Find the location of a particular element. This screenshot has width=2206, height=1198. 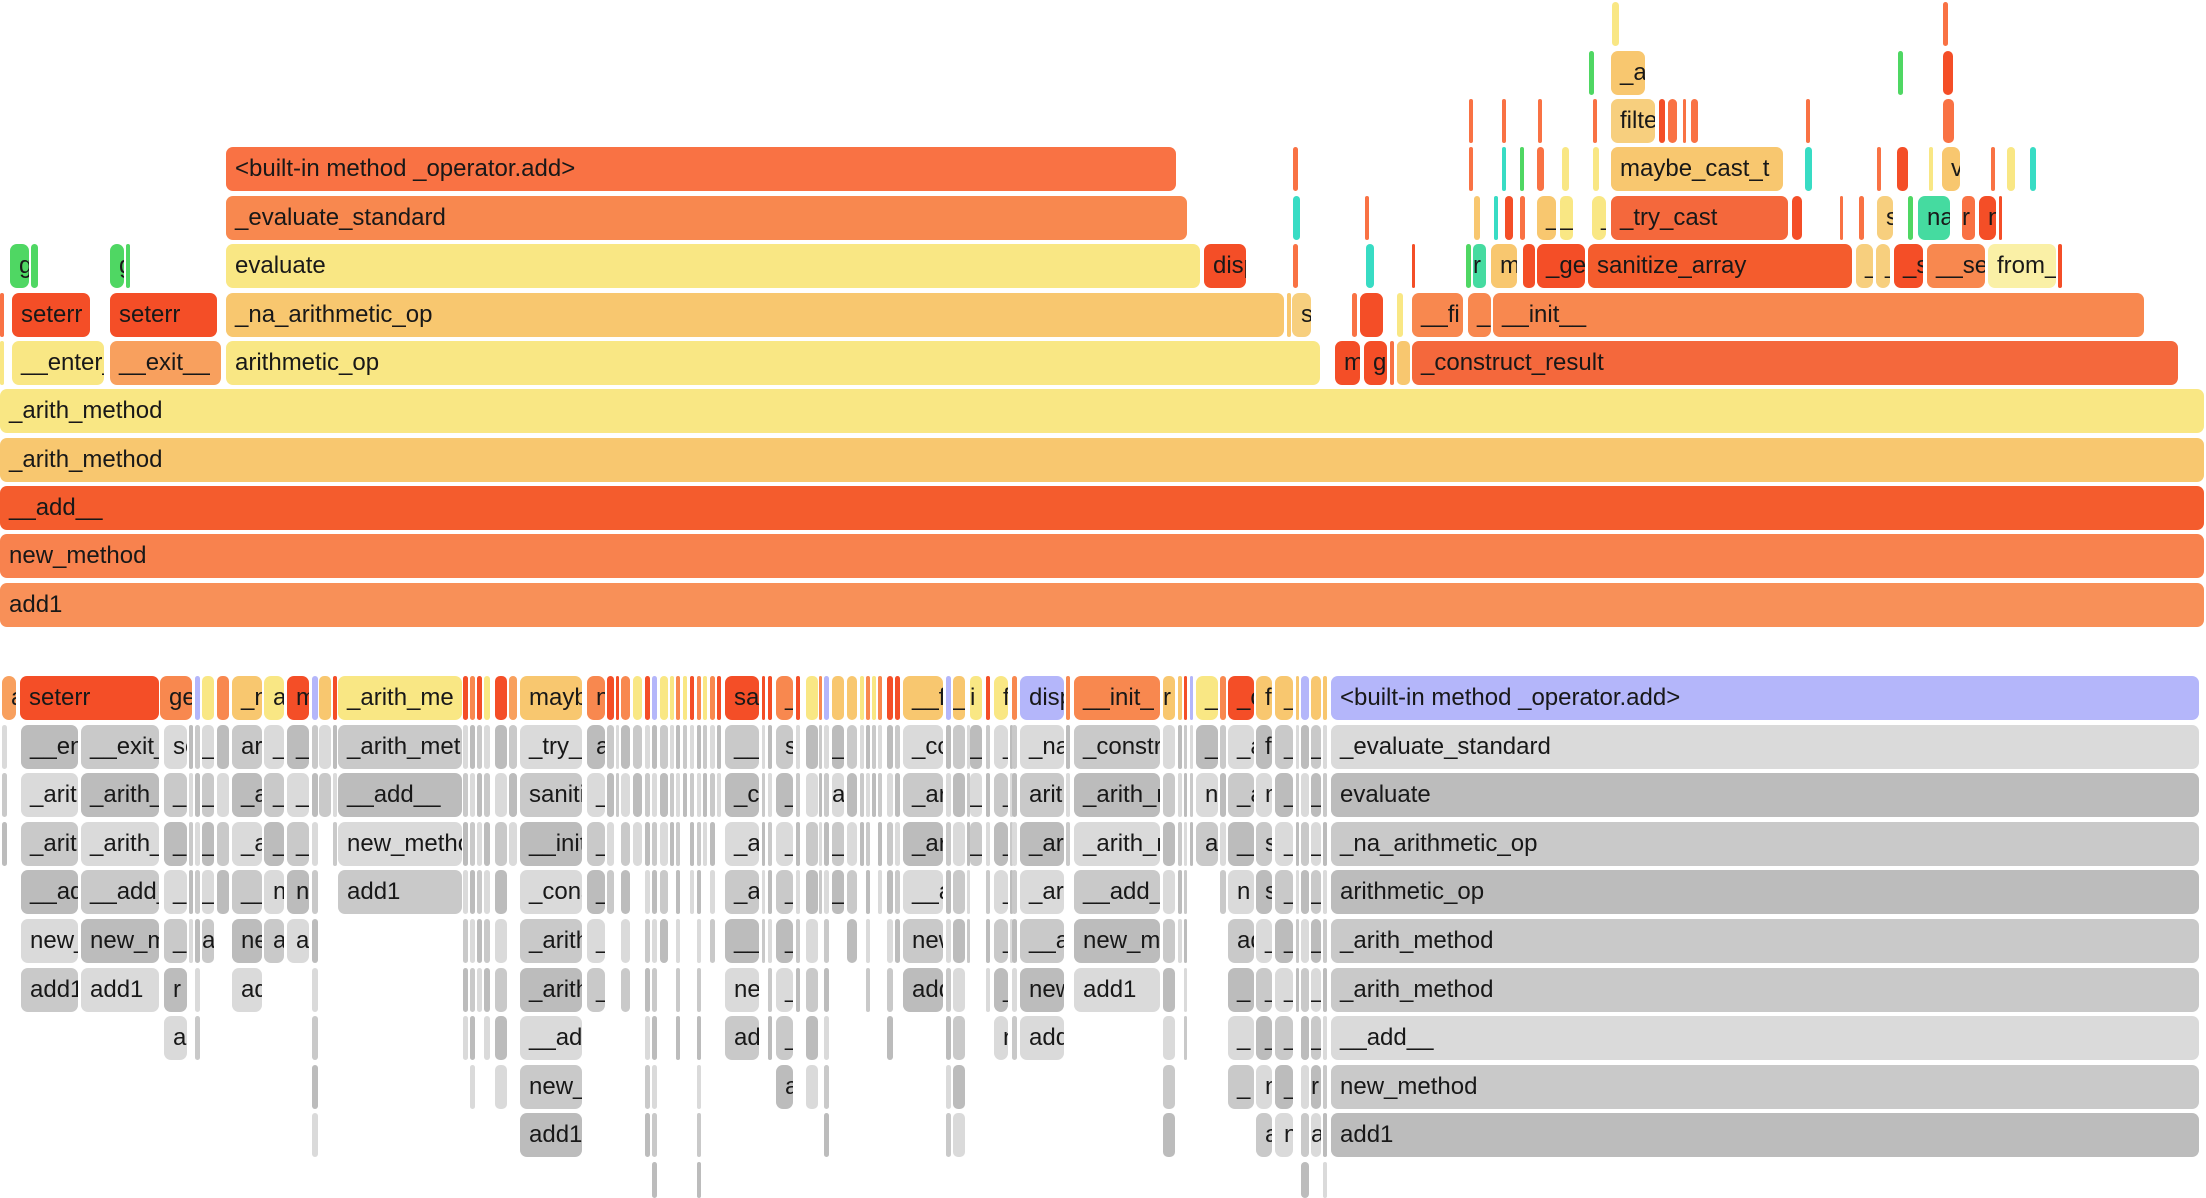

frame-seterr: seterr is located at coordinates (89, 698).